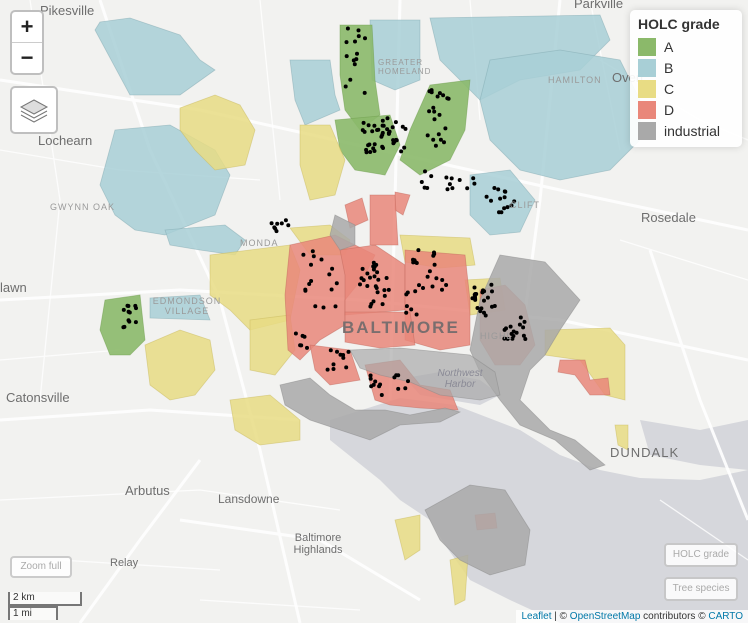 This screenshot has width=748, height=623. What do you see at coordinates (701, 555) in the screenshot?
I see `holc-grade-button: HOLC grade` at bounding box center [701, 555].